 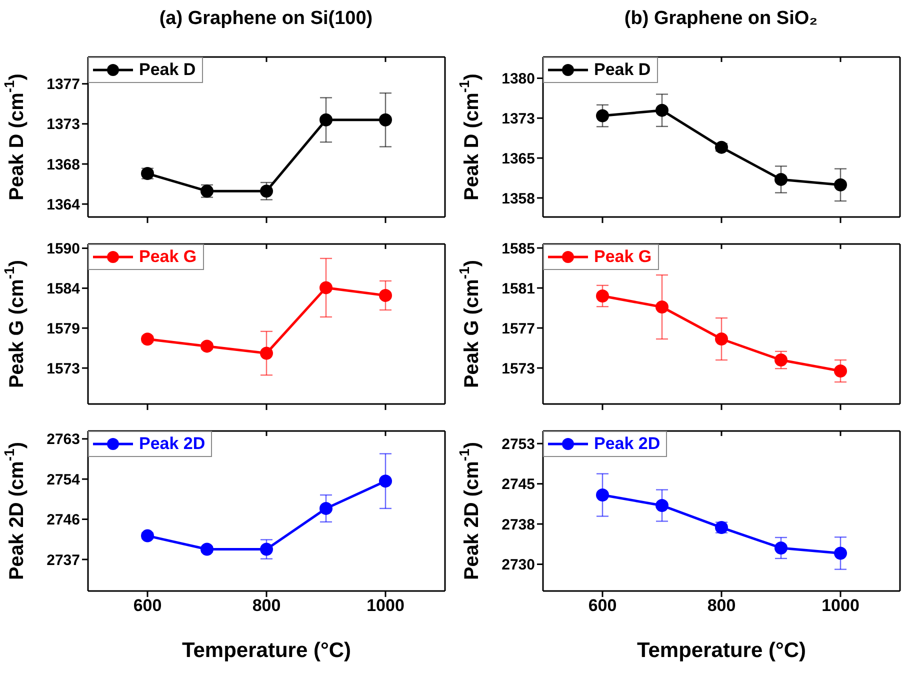 I want to click on y-tick-label: 1584, so click(x=63, y=289).